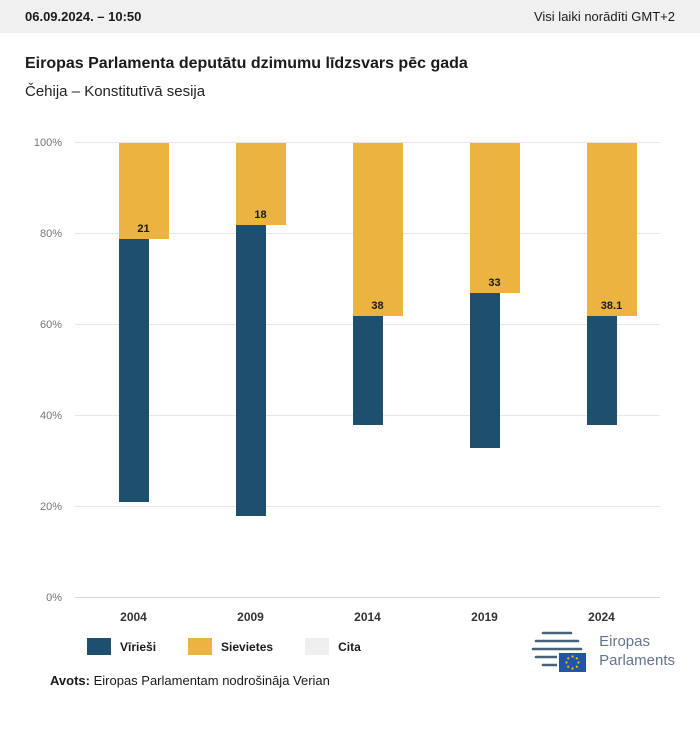 The width and height of the screenshot is (700, 731). I want to click on logo-wordmark: Eiropas Parlaments, so click(637, 651).